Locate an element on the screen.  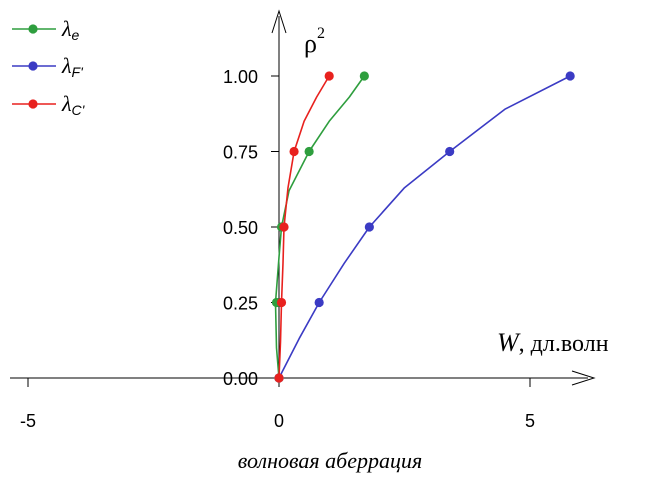
legend: λe λF' λC' is located at coordinates (49, 67).